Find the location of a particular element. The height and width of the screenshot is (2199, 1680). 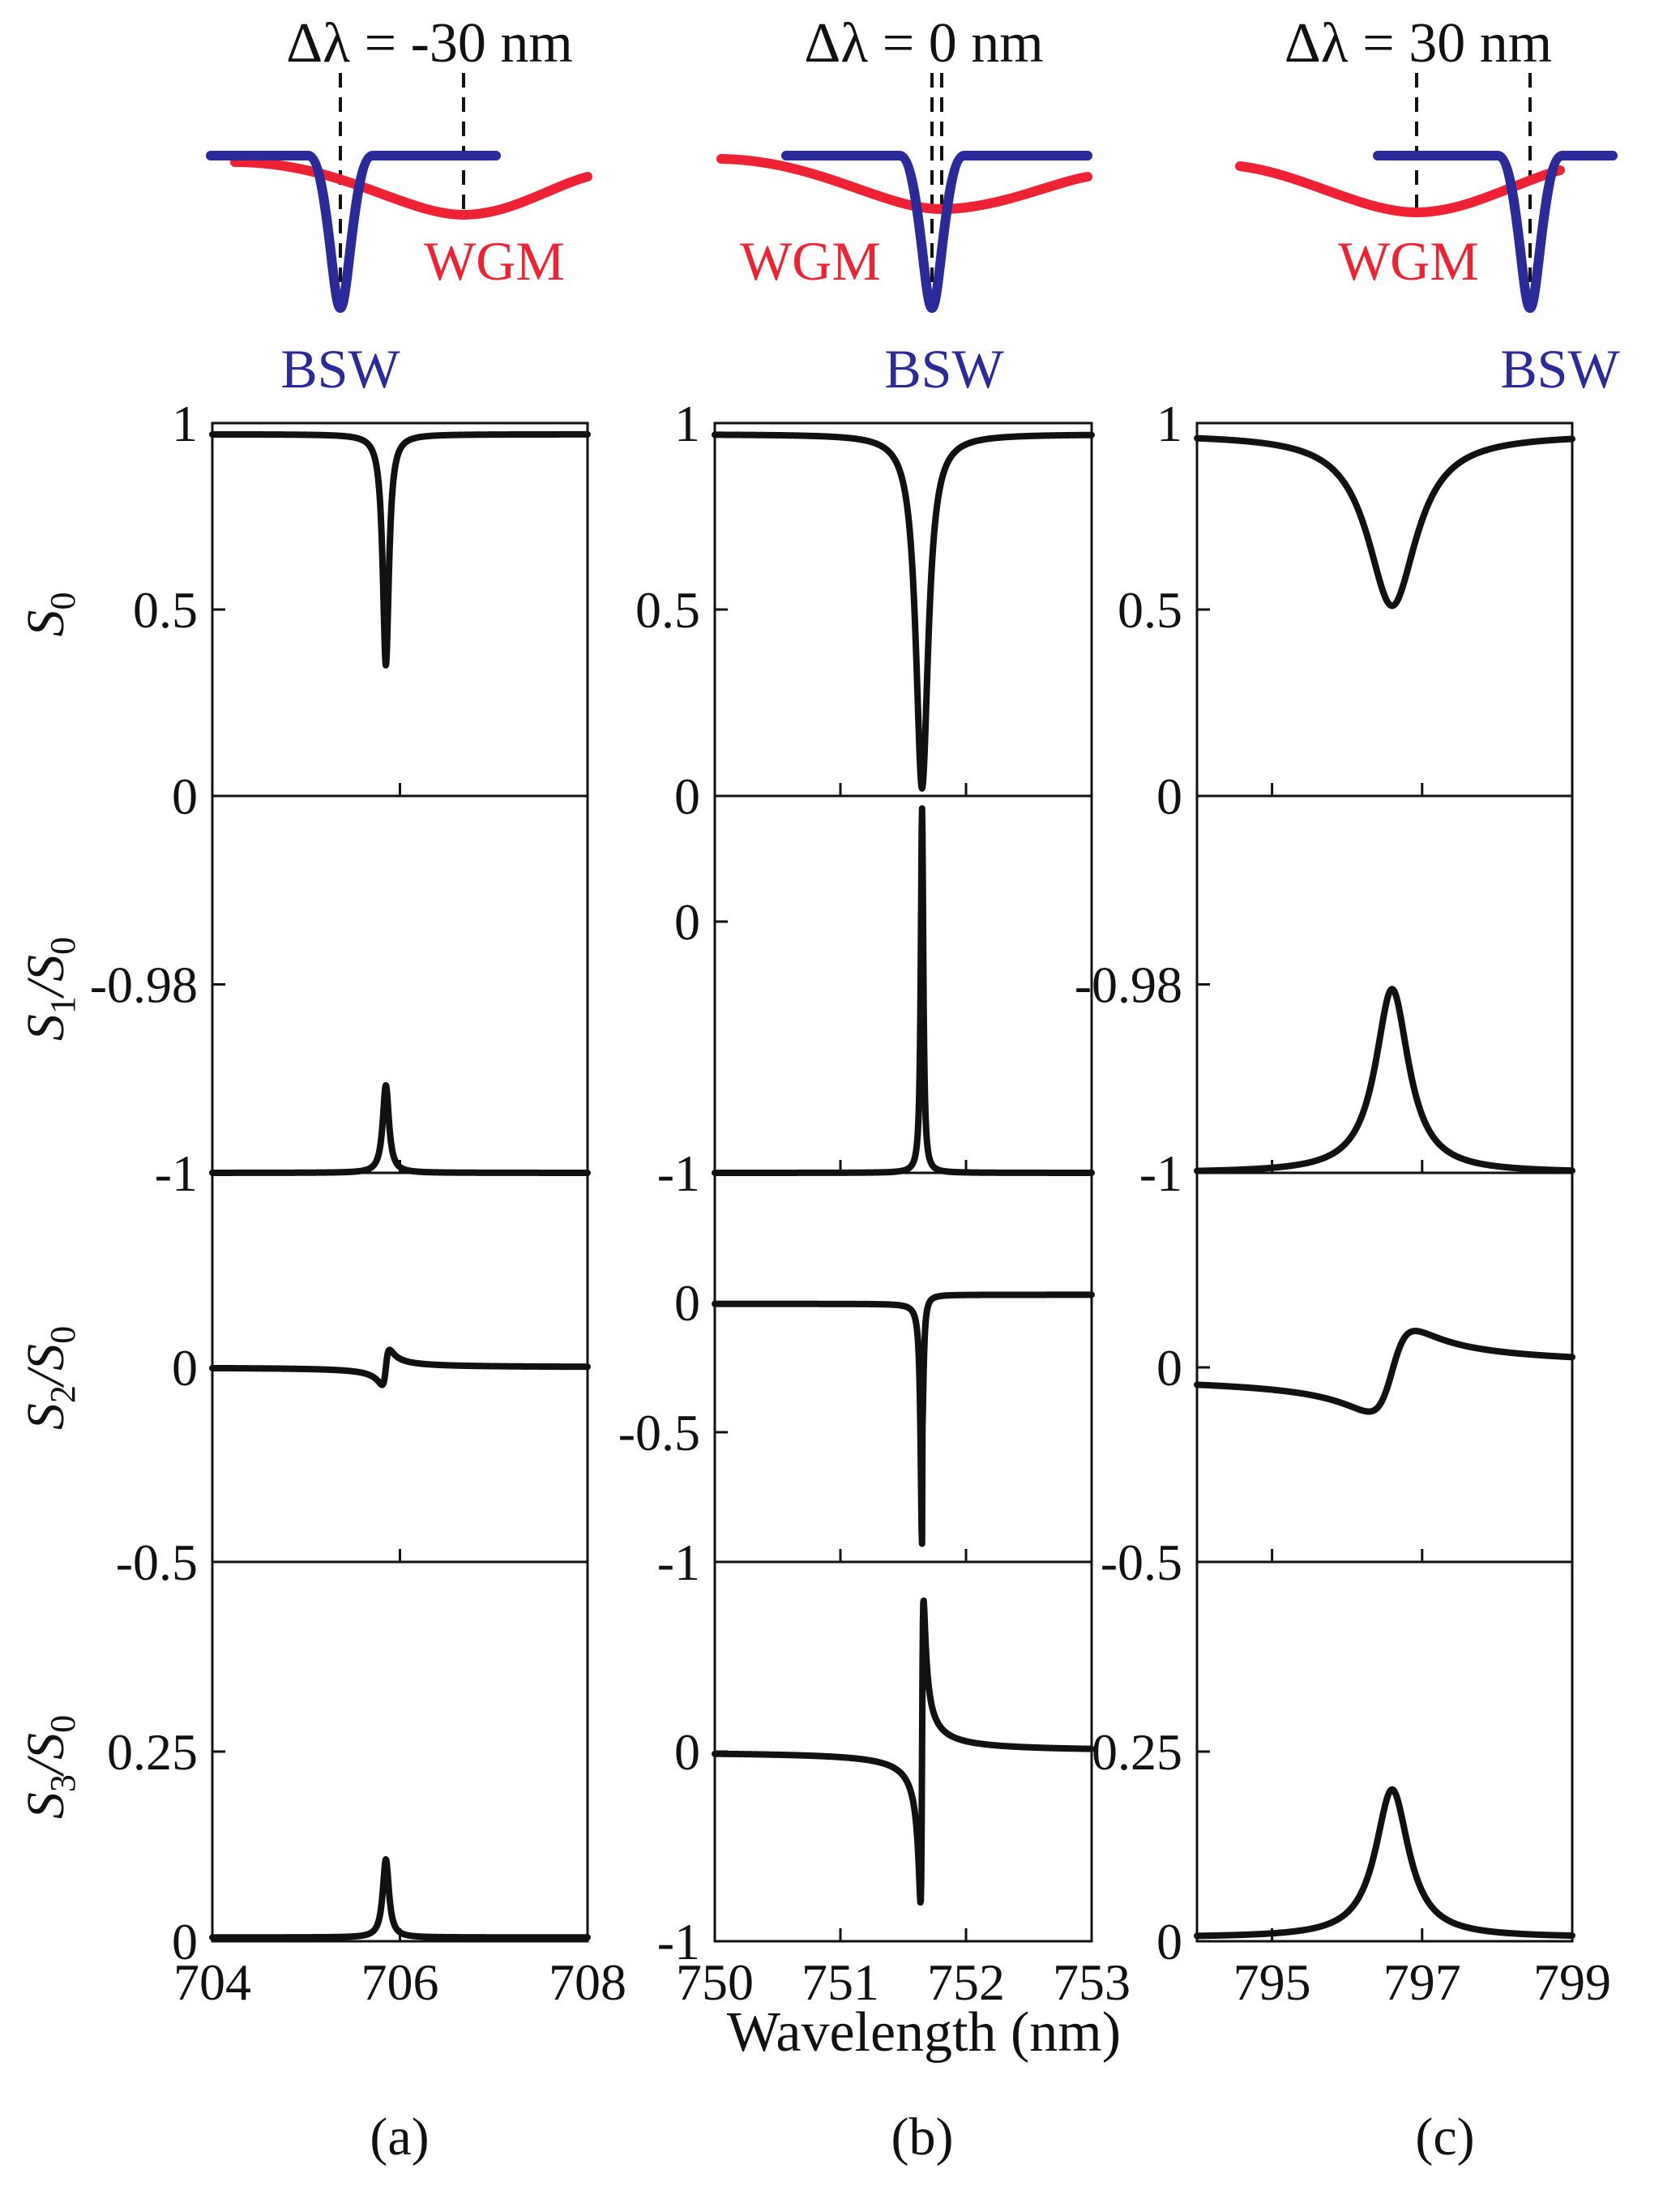

panel-b-2: 0 -0.5 -1 is located at coordinates (856, 1381).